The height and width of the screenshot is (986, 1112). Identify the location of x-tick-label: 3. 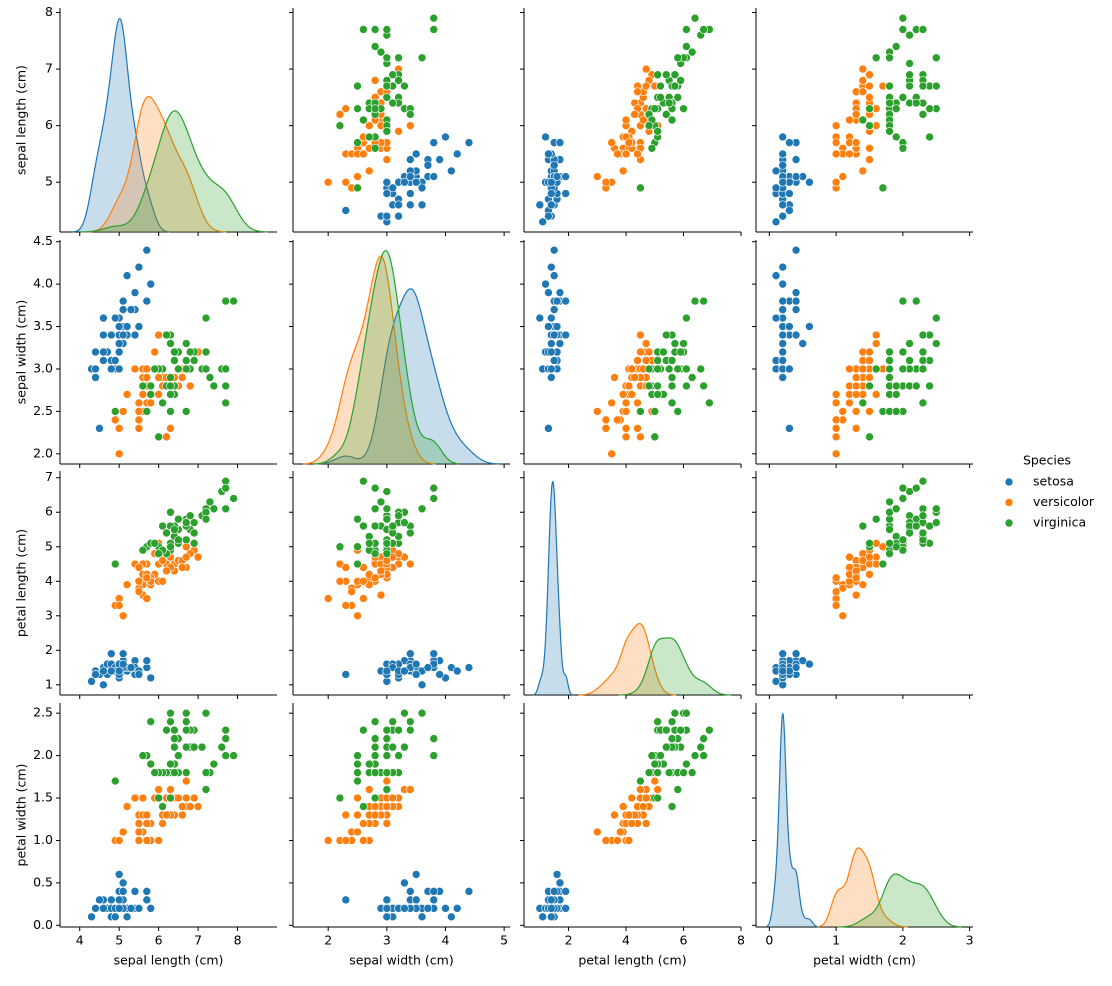
(970, 940).